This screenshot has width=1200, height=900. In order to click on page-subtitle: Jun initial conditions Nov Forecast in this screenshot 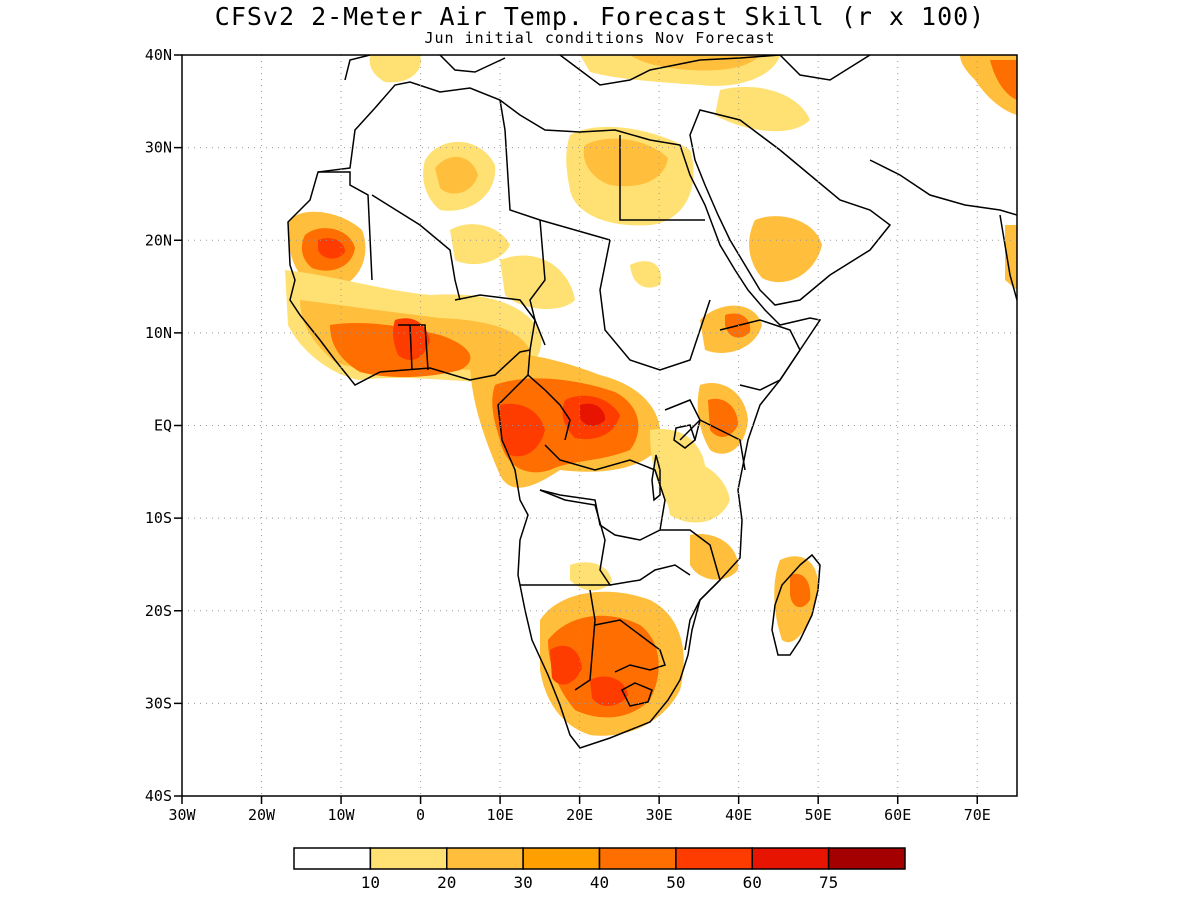, I will do `click(600, 38)`.